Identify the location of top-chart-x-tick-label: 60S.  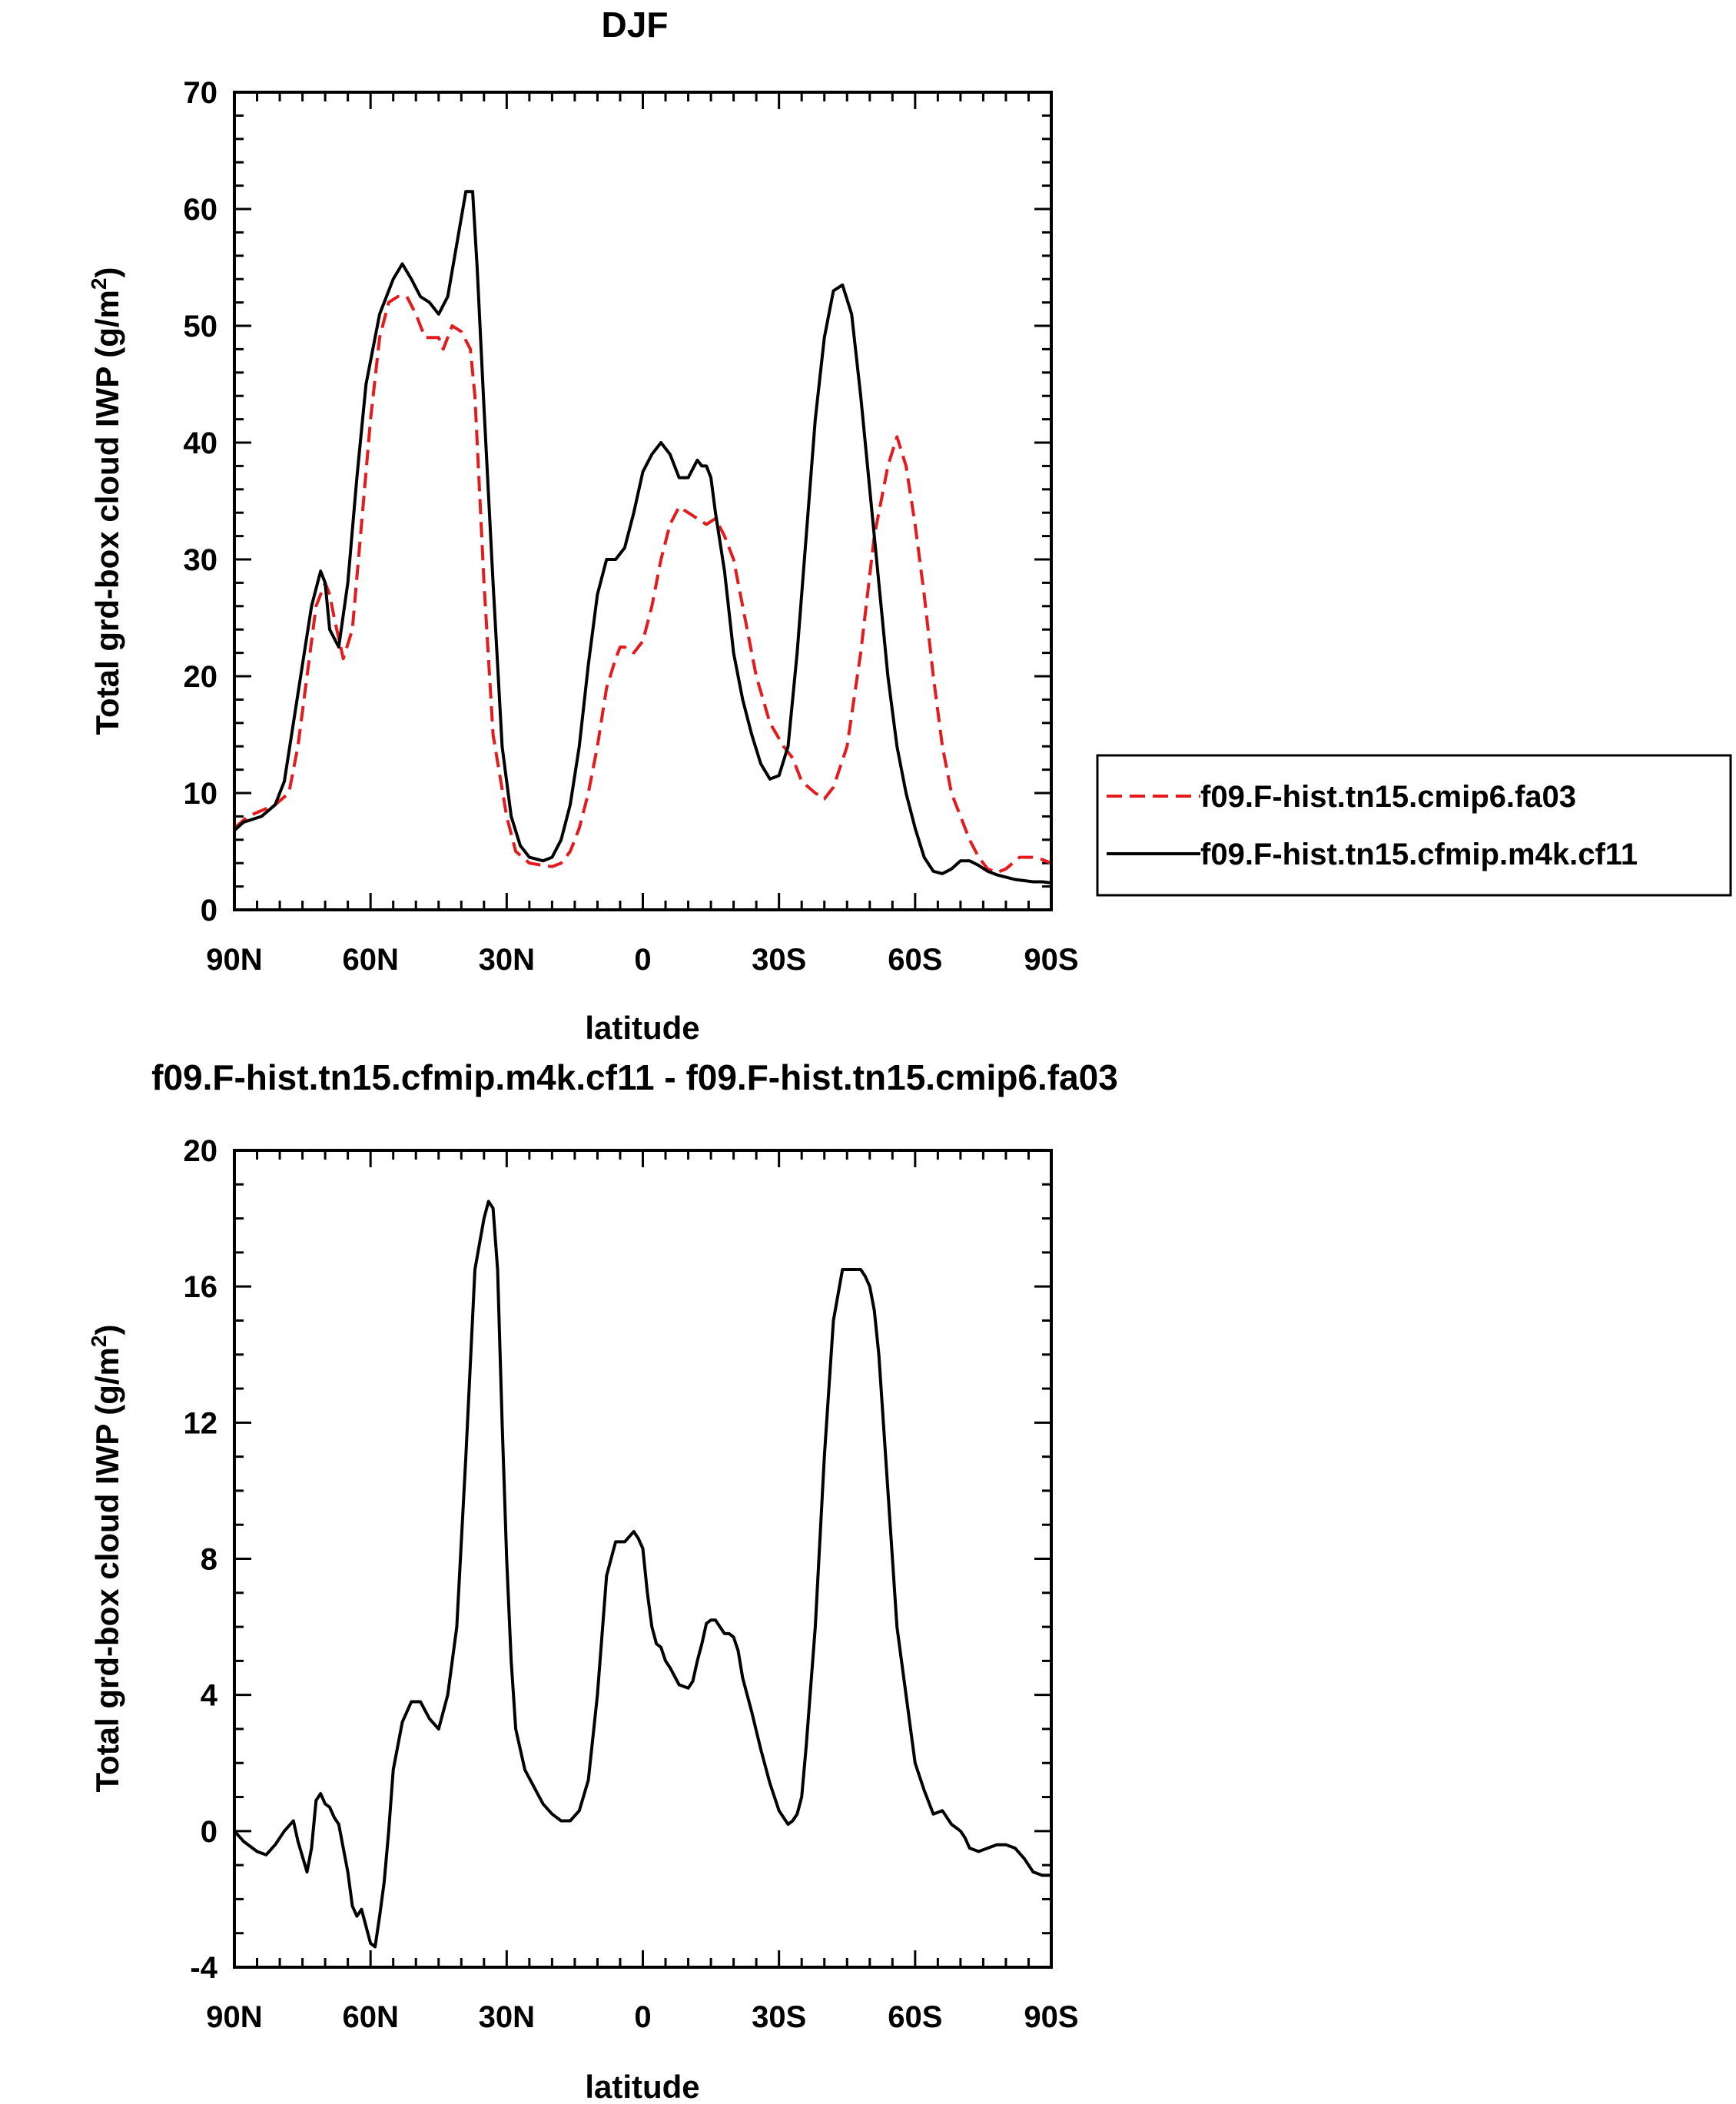
(915, 960).